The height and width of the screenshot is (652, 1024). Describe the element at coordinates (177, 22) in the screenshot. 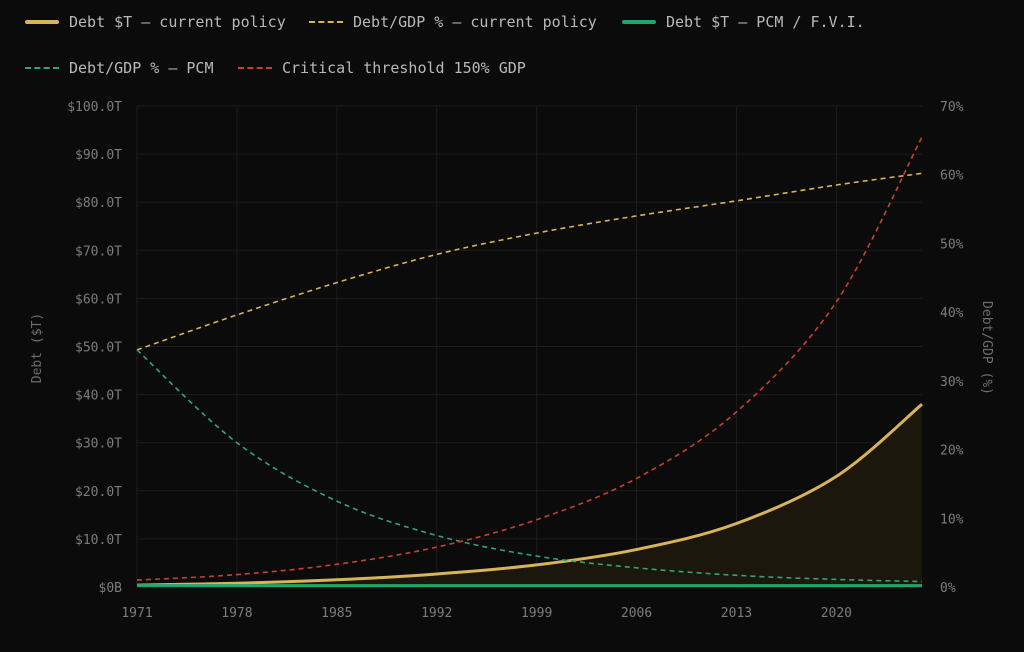

I see `legend-label: Debt $T — current policy` at that location.